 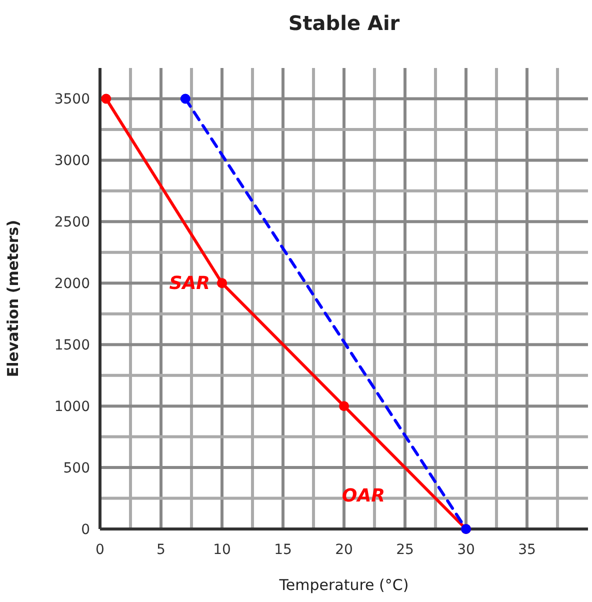 I want to click on x-tick-label: 20, so click(x=344, y=550).